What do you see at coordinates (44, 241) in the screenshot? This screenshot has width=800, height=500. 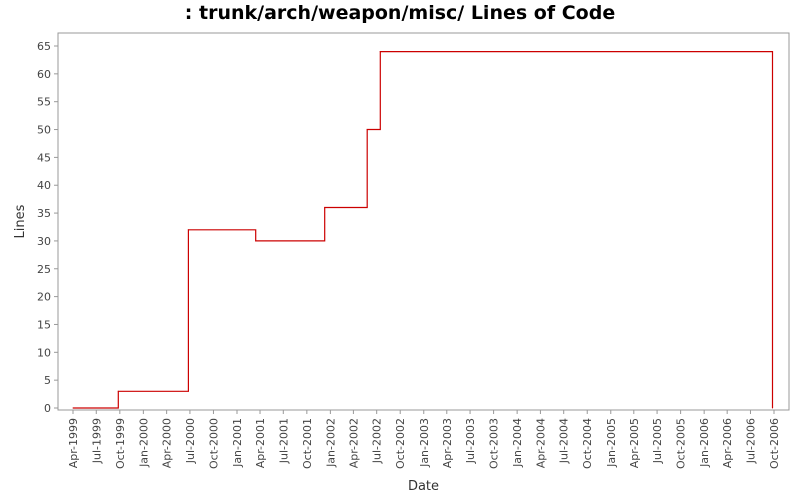 I see `y-tick-label: 30` at bounding box center [44, 241].